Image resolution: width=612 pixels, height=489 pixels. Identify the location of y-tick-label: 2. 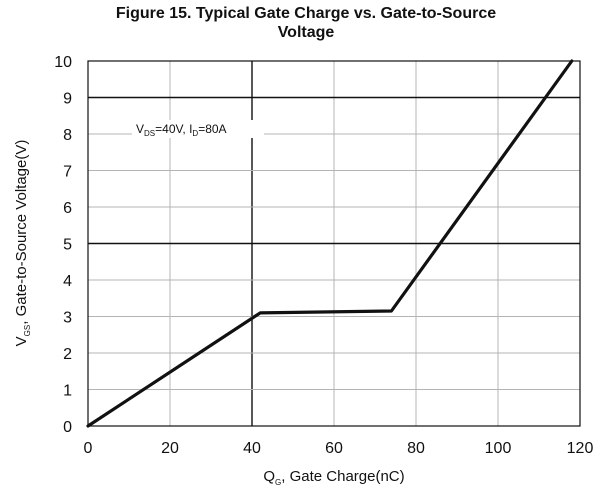
(67, 354).